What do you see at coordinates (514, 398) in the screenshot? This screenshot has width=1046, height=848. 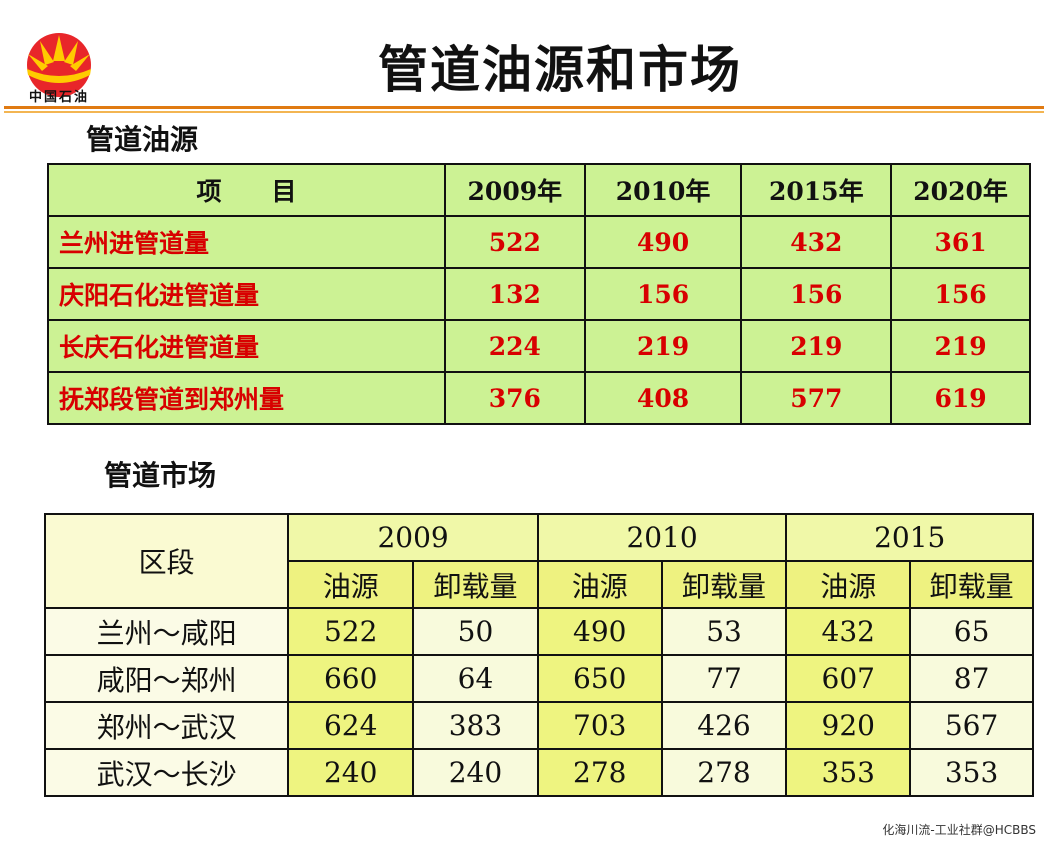 I see `cell-value: 376` at bounding box center [514, 398].